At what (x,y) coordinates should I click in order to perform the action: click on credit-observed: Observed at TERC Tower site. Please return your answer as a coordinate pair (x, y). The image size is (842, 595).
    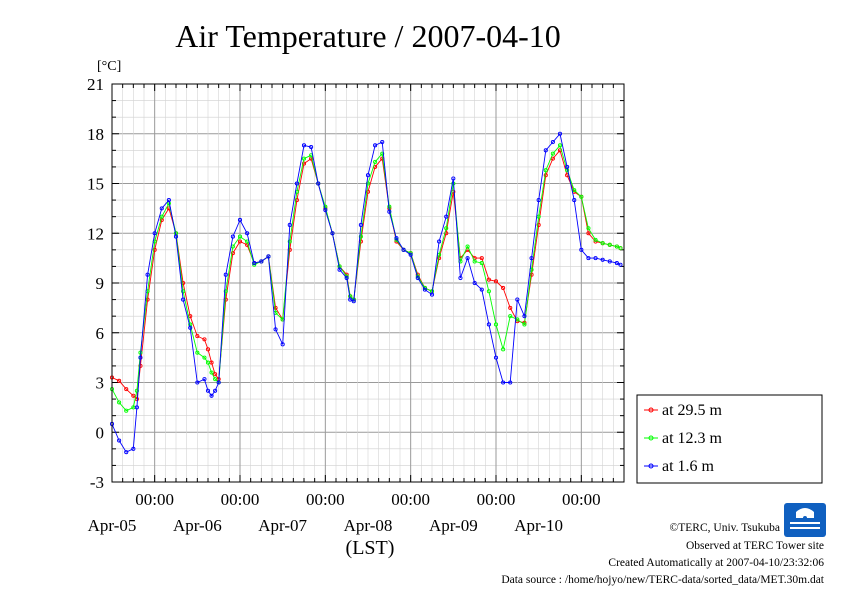
    Looking at the image, I should click on (755, 546).